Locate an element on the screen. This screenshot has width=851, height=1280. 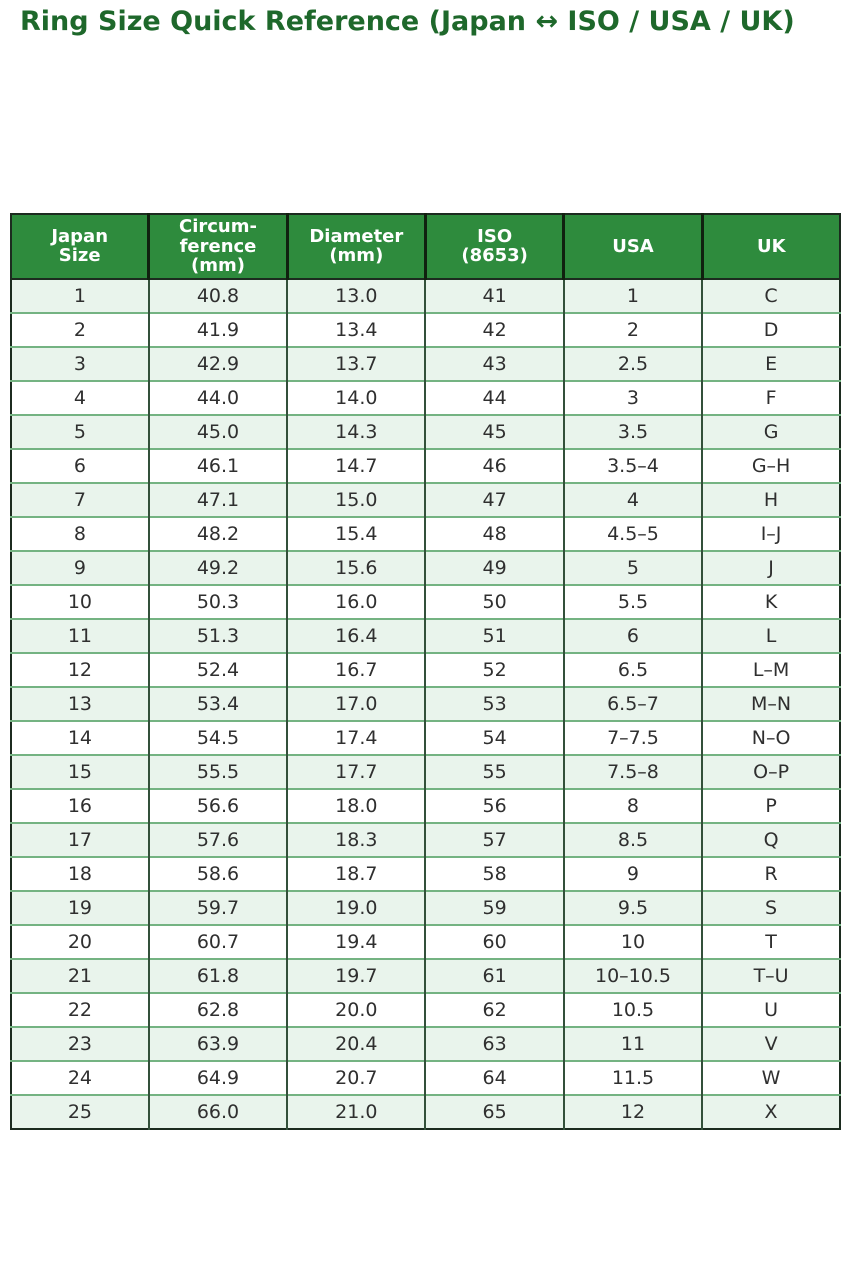
table-cell: P is located at coordinates (770, 805).